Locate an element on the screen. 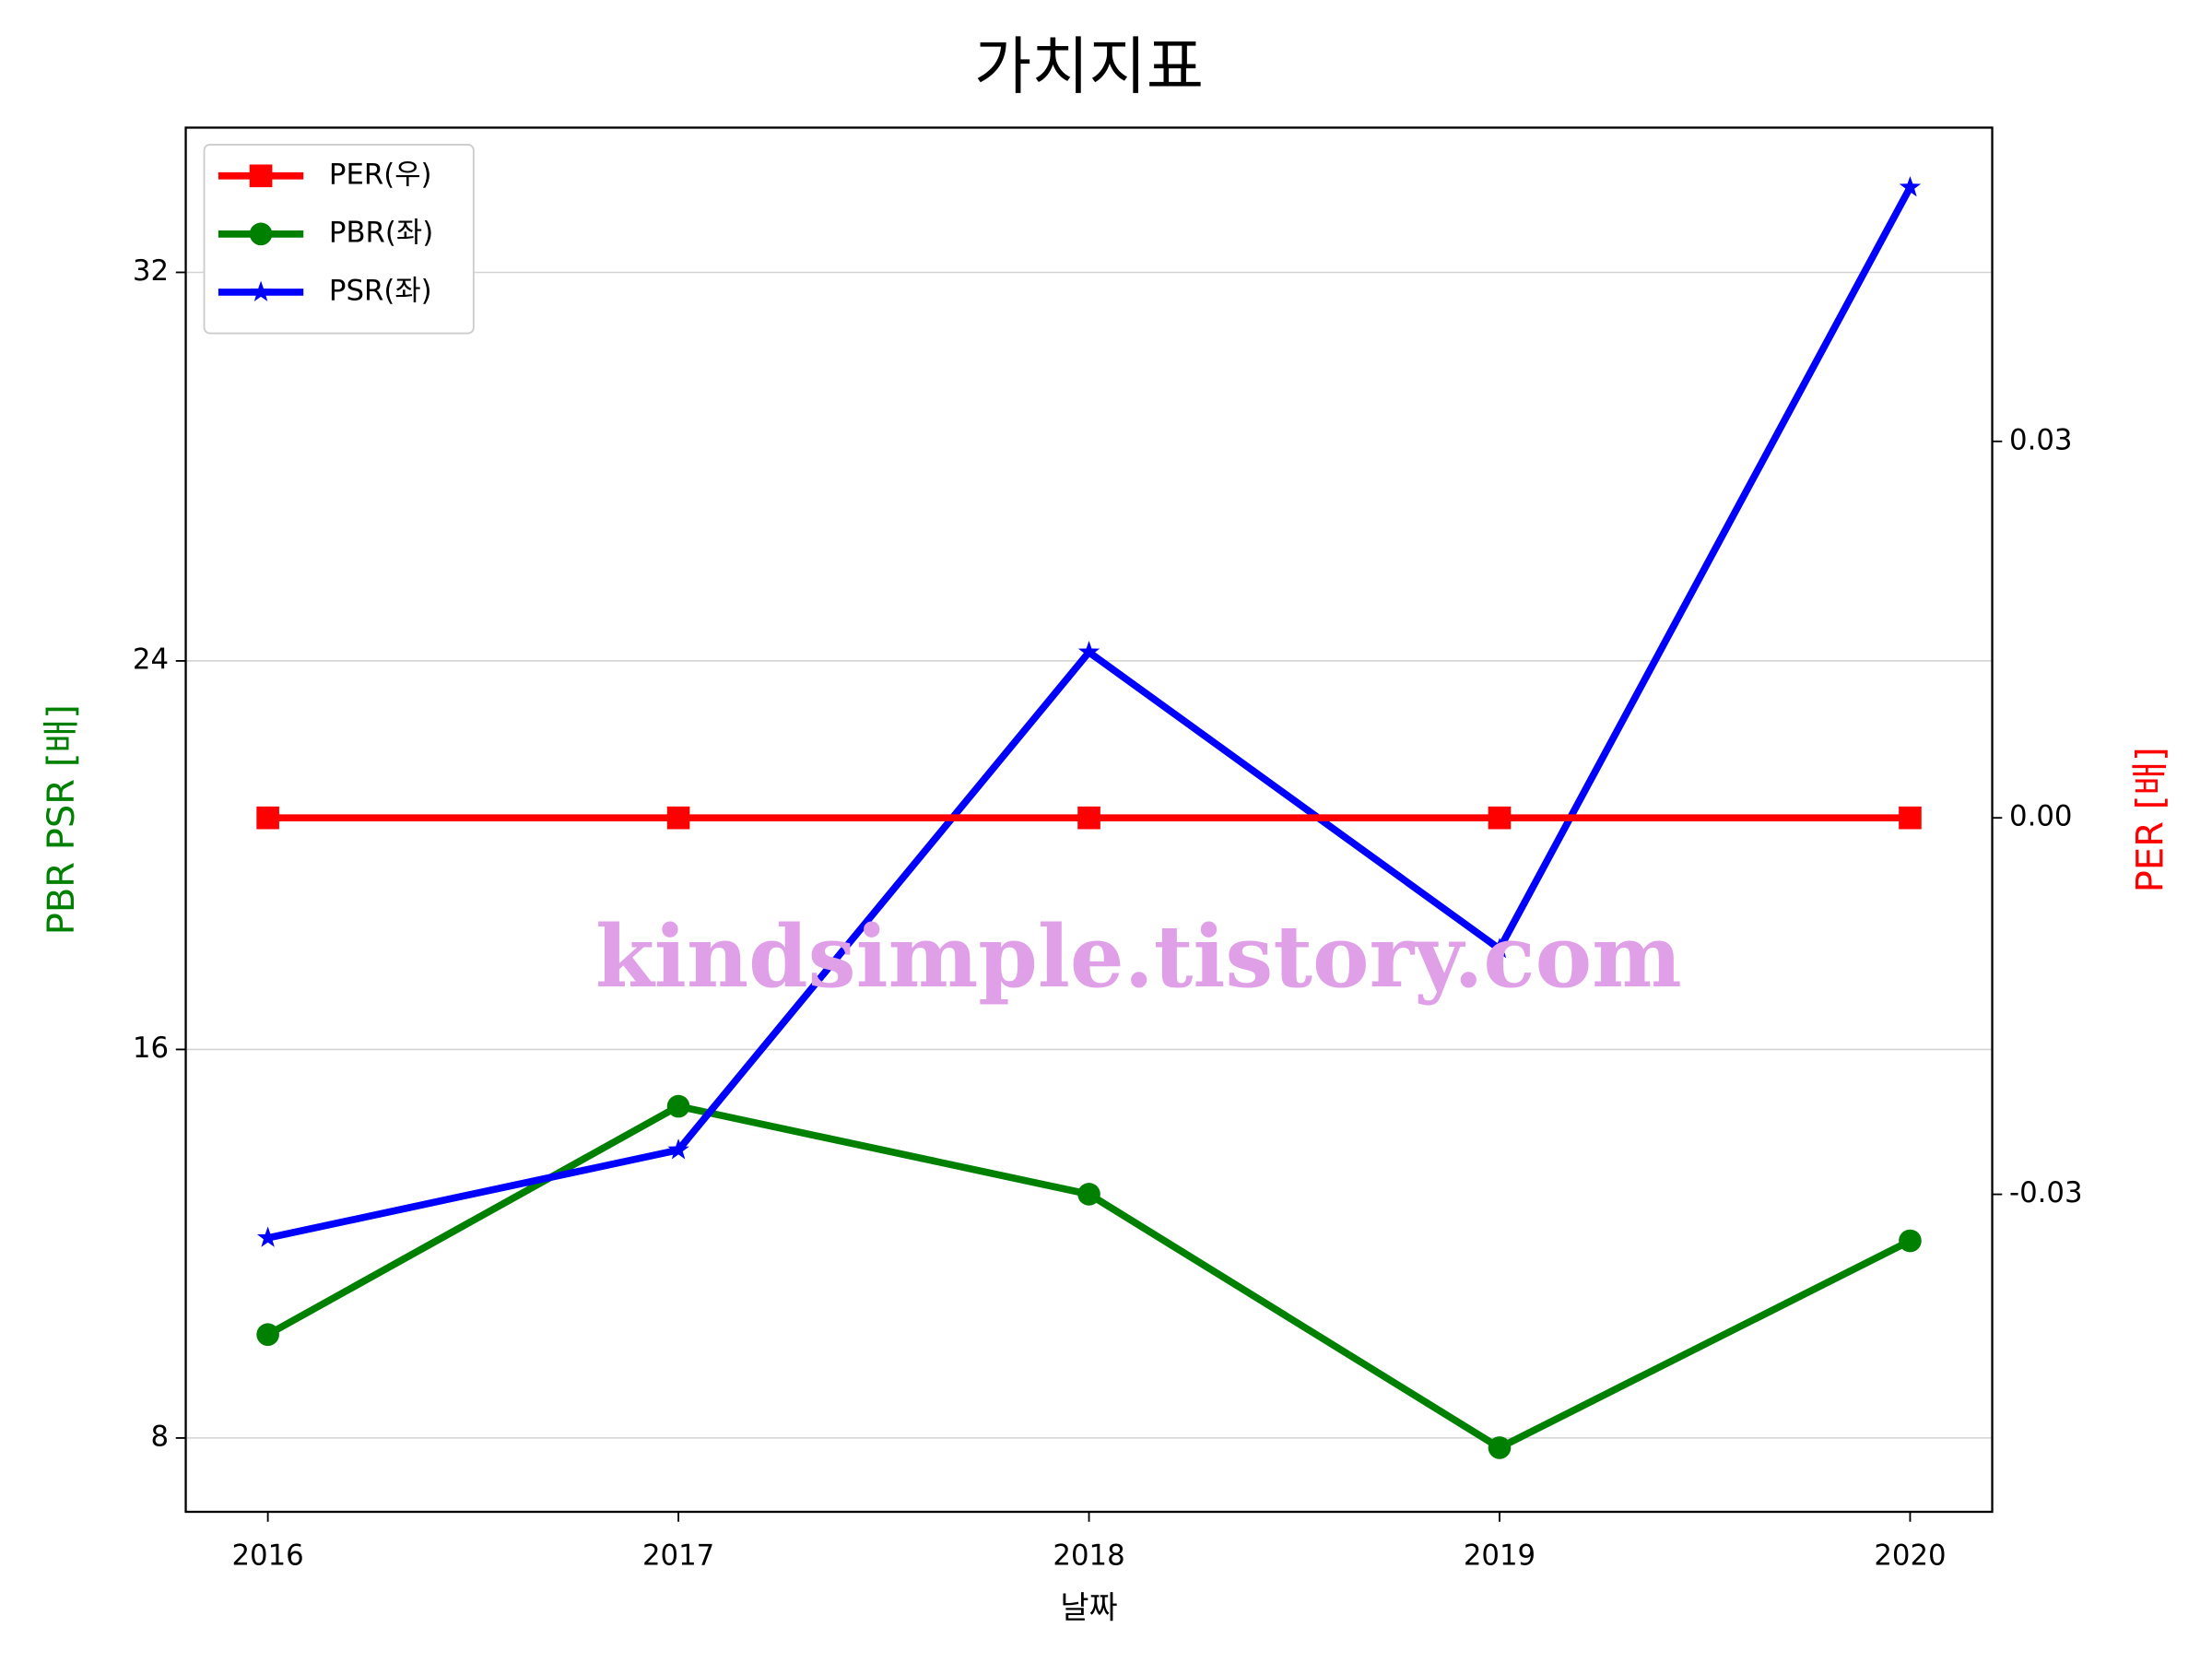 The width and height of the screenshot is (2212, 1663). y2-axis-label: PER [배] is located at coordinates (2150, 819).